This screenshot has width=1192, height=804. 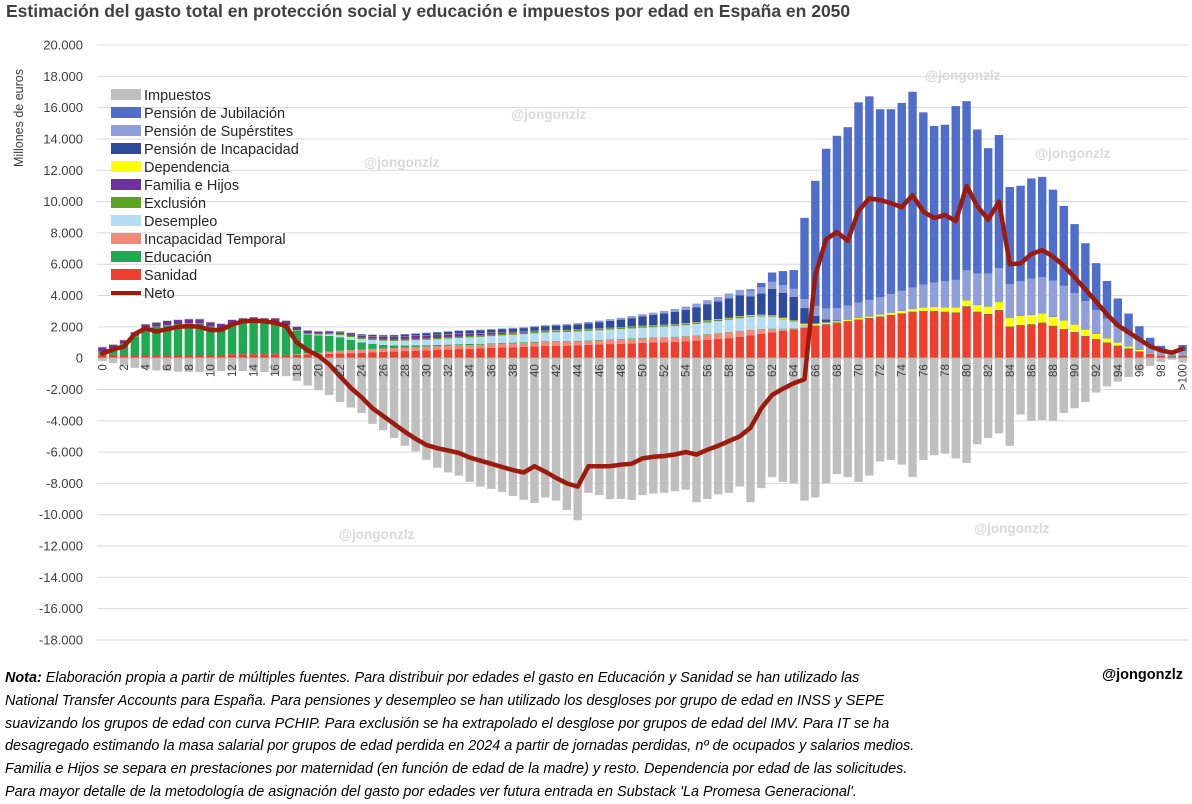 I want to click on legend-label: Familia e Hijos, so click(x=191, y=186).